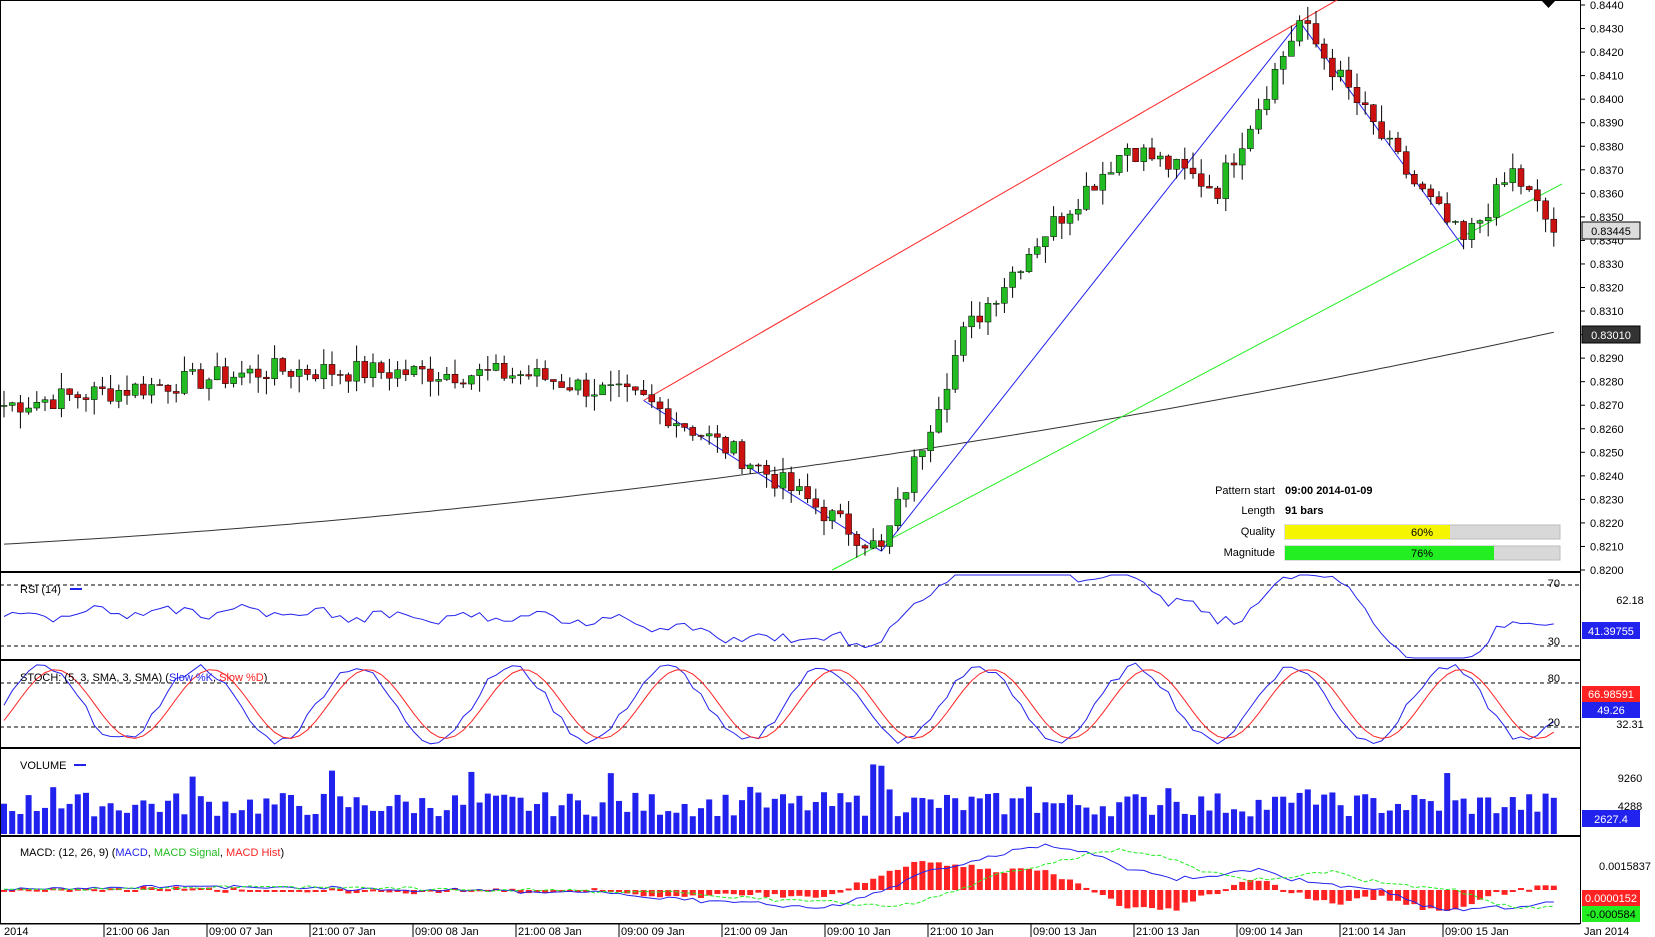 The height and width of the screenshot is (937, 1655). What do you see at coordinates (1611, 334) in the screenshot?
I see `ma-price-box: 0.83010` at bounding box center [1611, 334].